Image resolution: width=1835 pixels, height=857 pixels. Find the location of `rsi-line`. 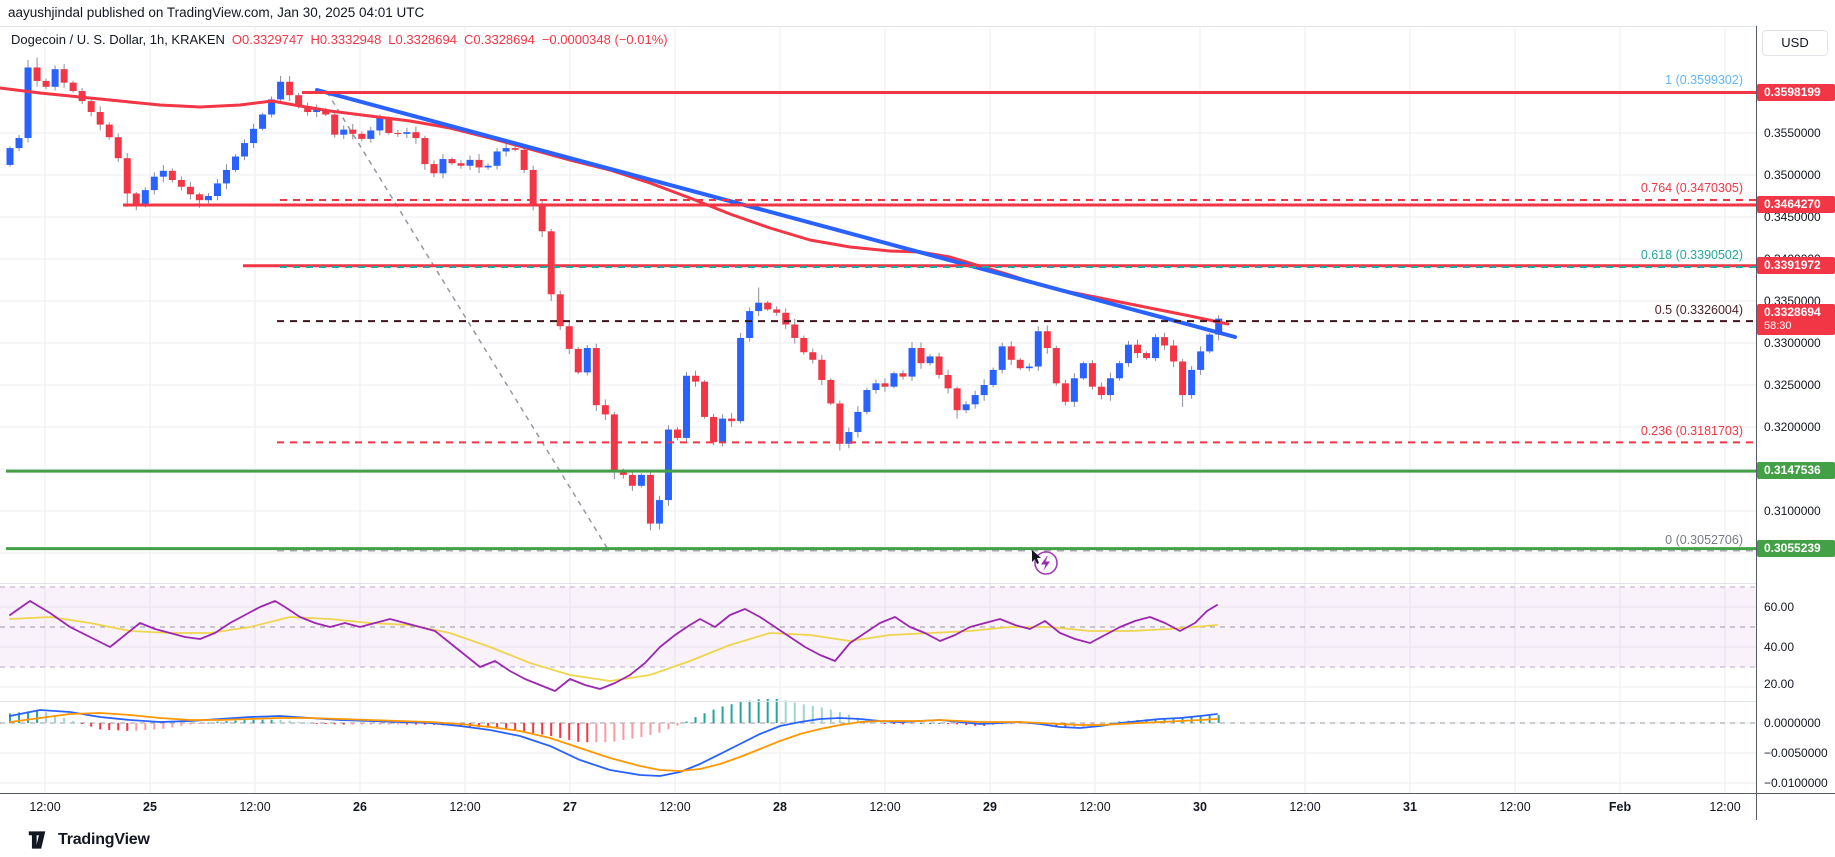

rsi-line is located at coordinates (613, 646).